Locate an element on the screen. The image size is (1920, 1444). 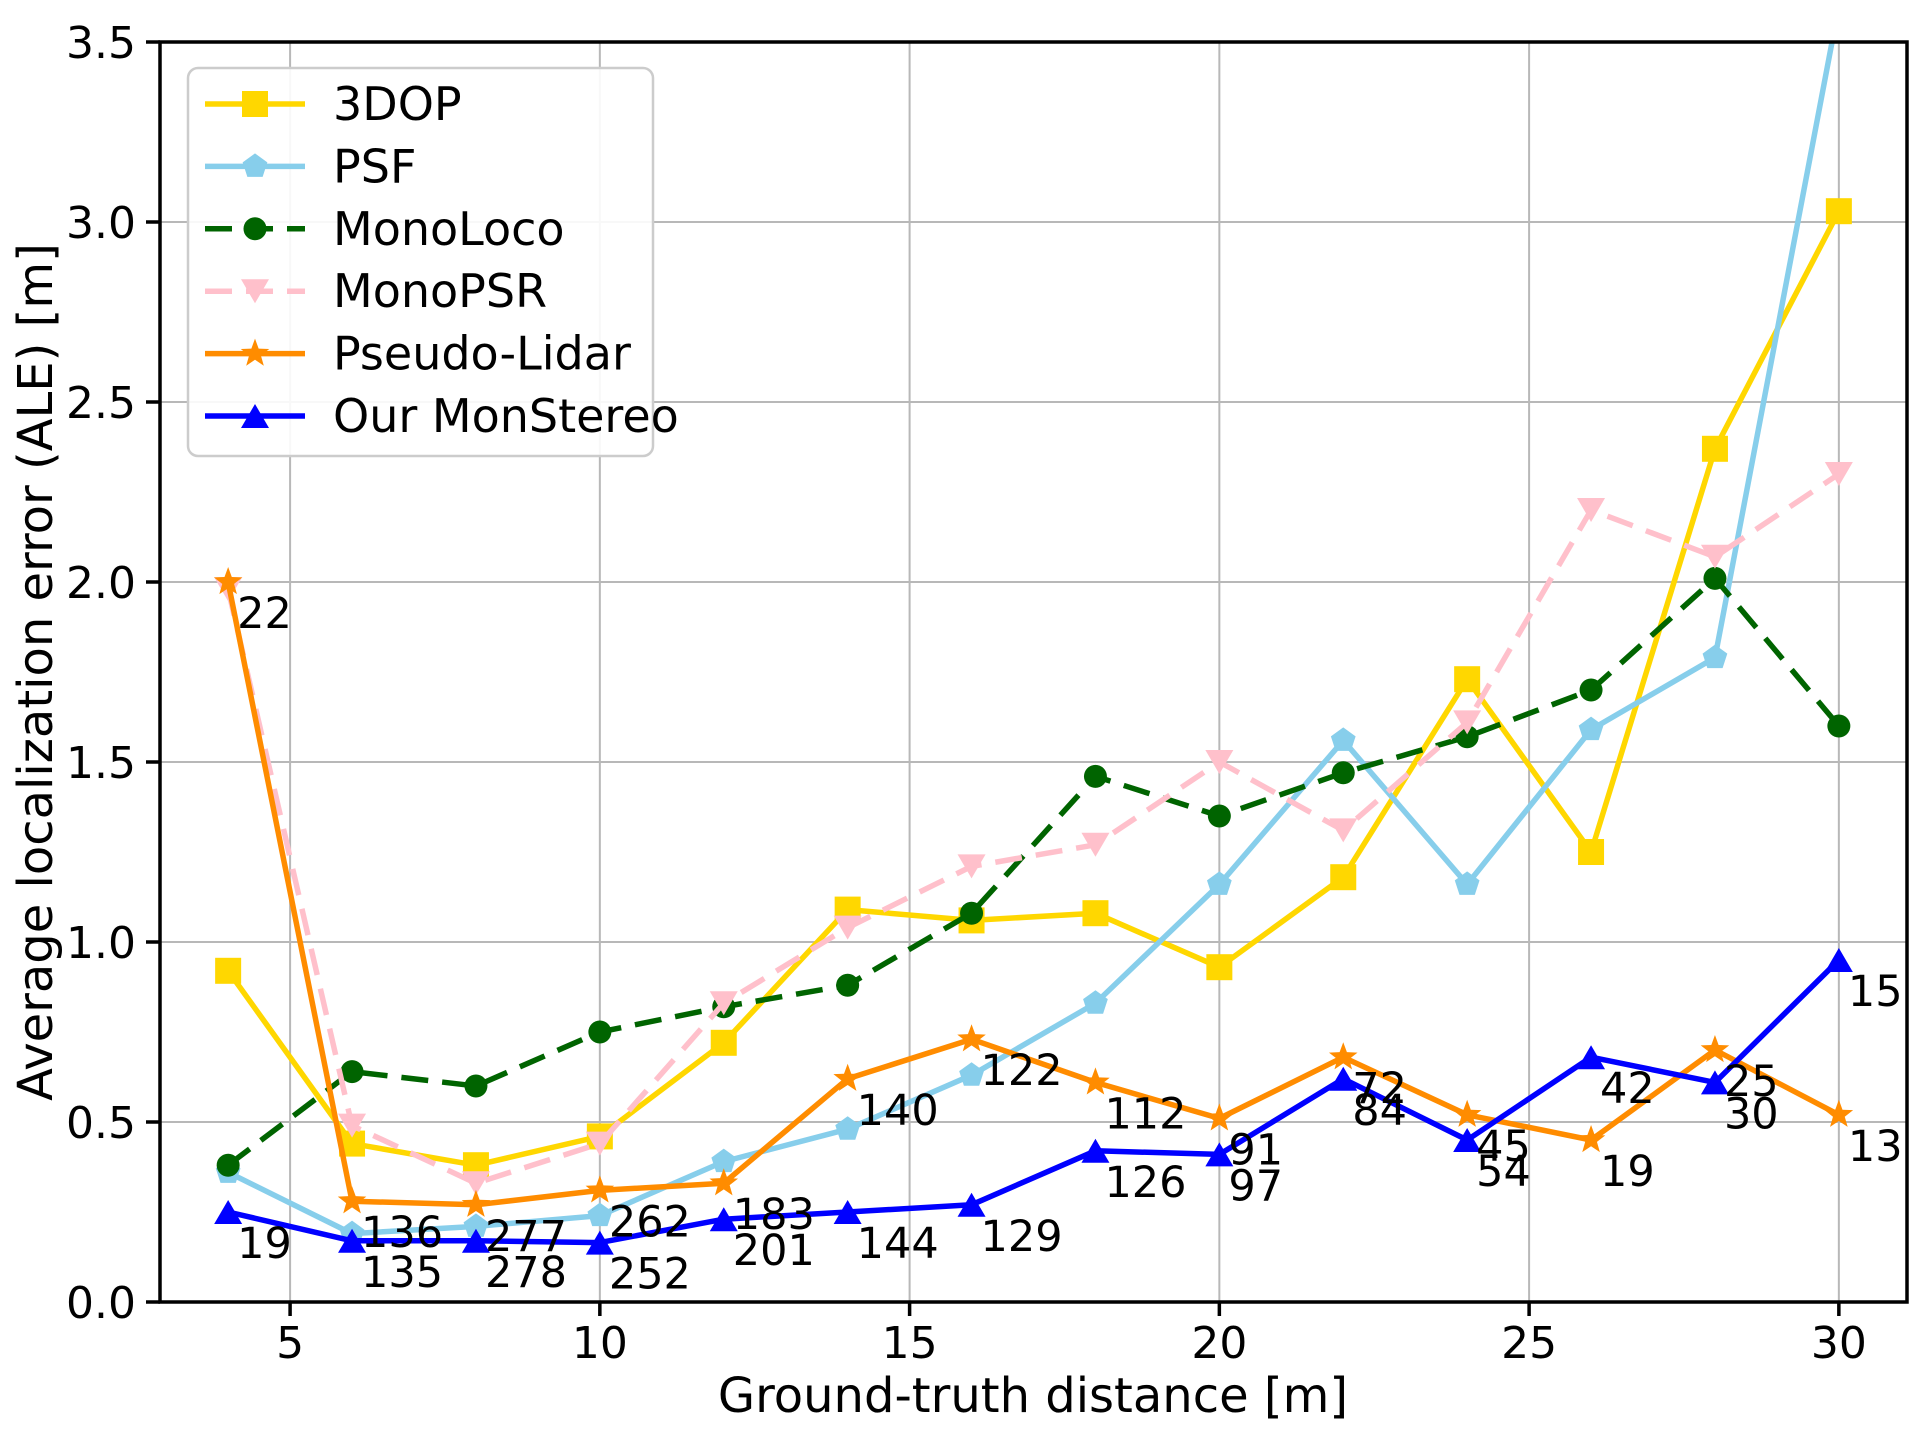
count-label-monstereo: 54 is located at coordinates (1503, 1172).